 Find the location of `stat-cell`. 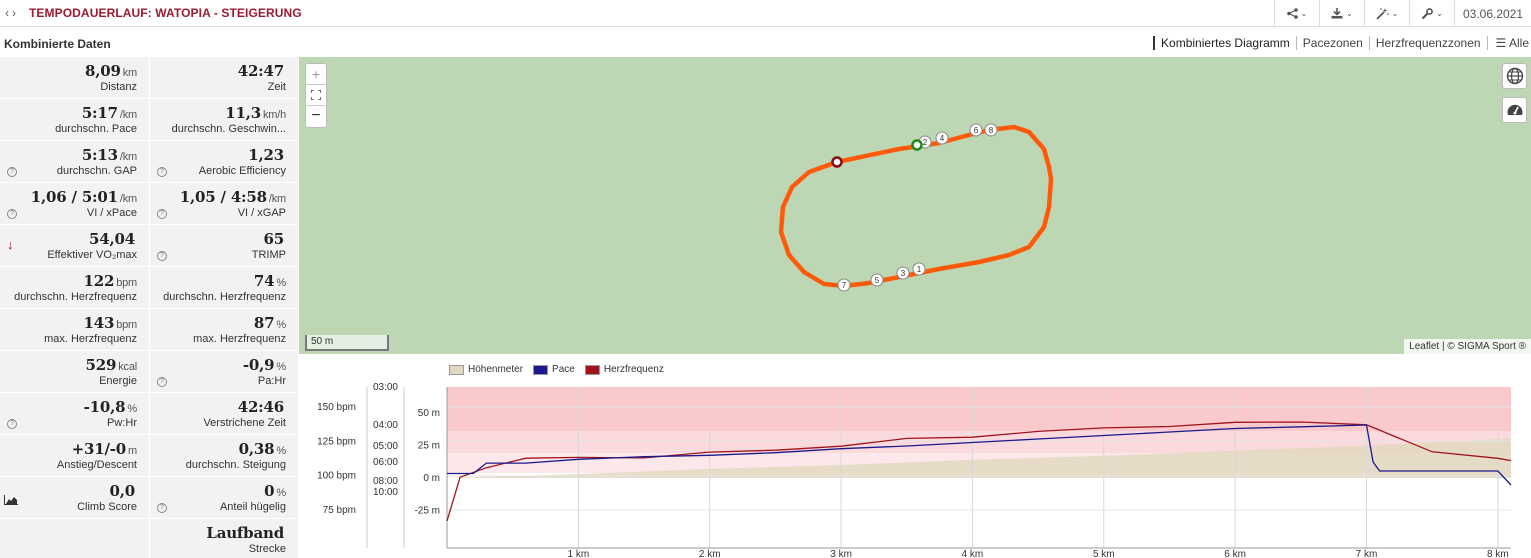

stat-cell is located at coordinates (74, 538).